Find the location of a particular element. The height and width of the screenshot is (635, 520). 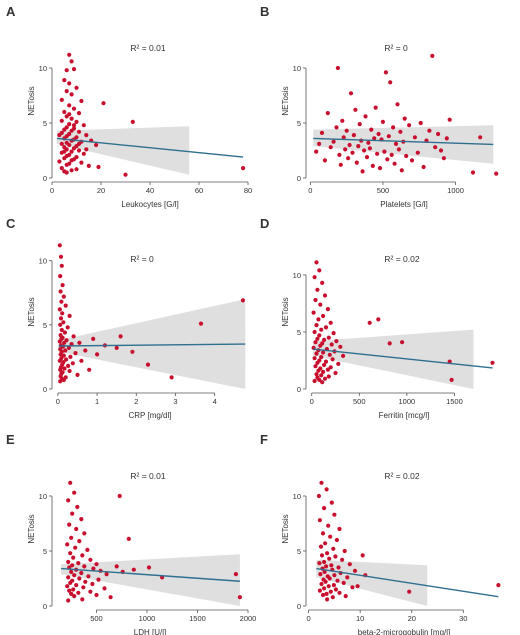

y-tick-label-c-0: 0 is located at coordinates (45, 389).